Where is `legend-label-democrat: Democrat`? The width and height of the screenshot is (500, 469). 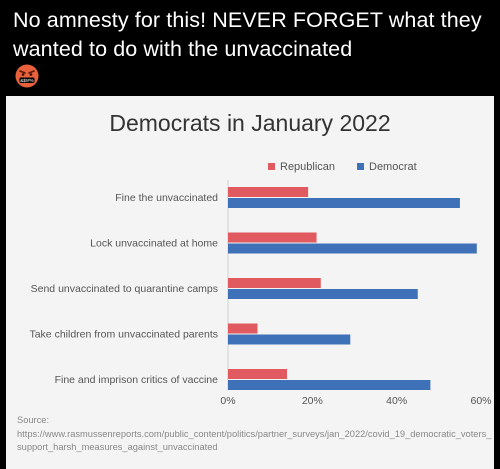
legend-label-democrat: Democrat is located at coordinates (393, 167).